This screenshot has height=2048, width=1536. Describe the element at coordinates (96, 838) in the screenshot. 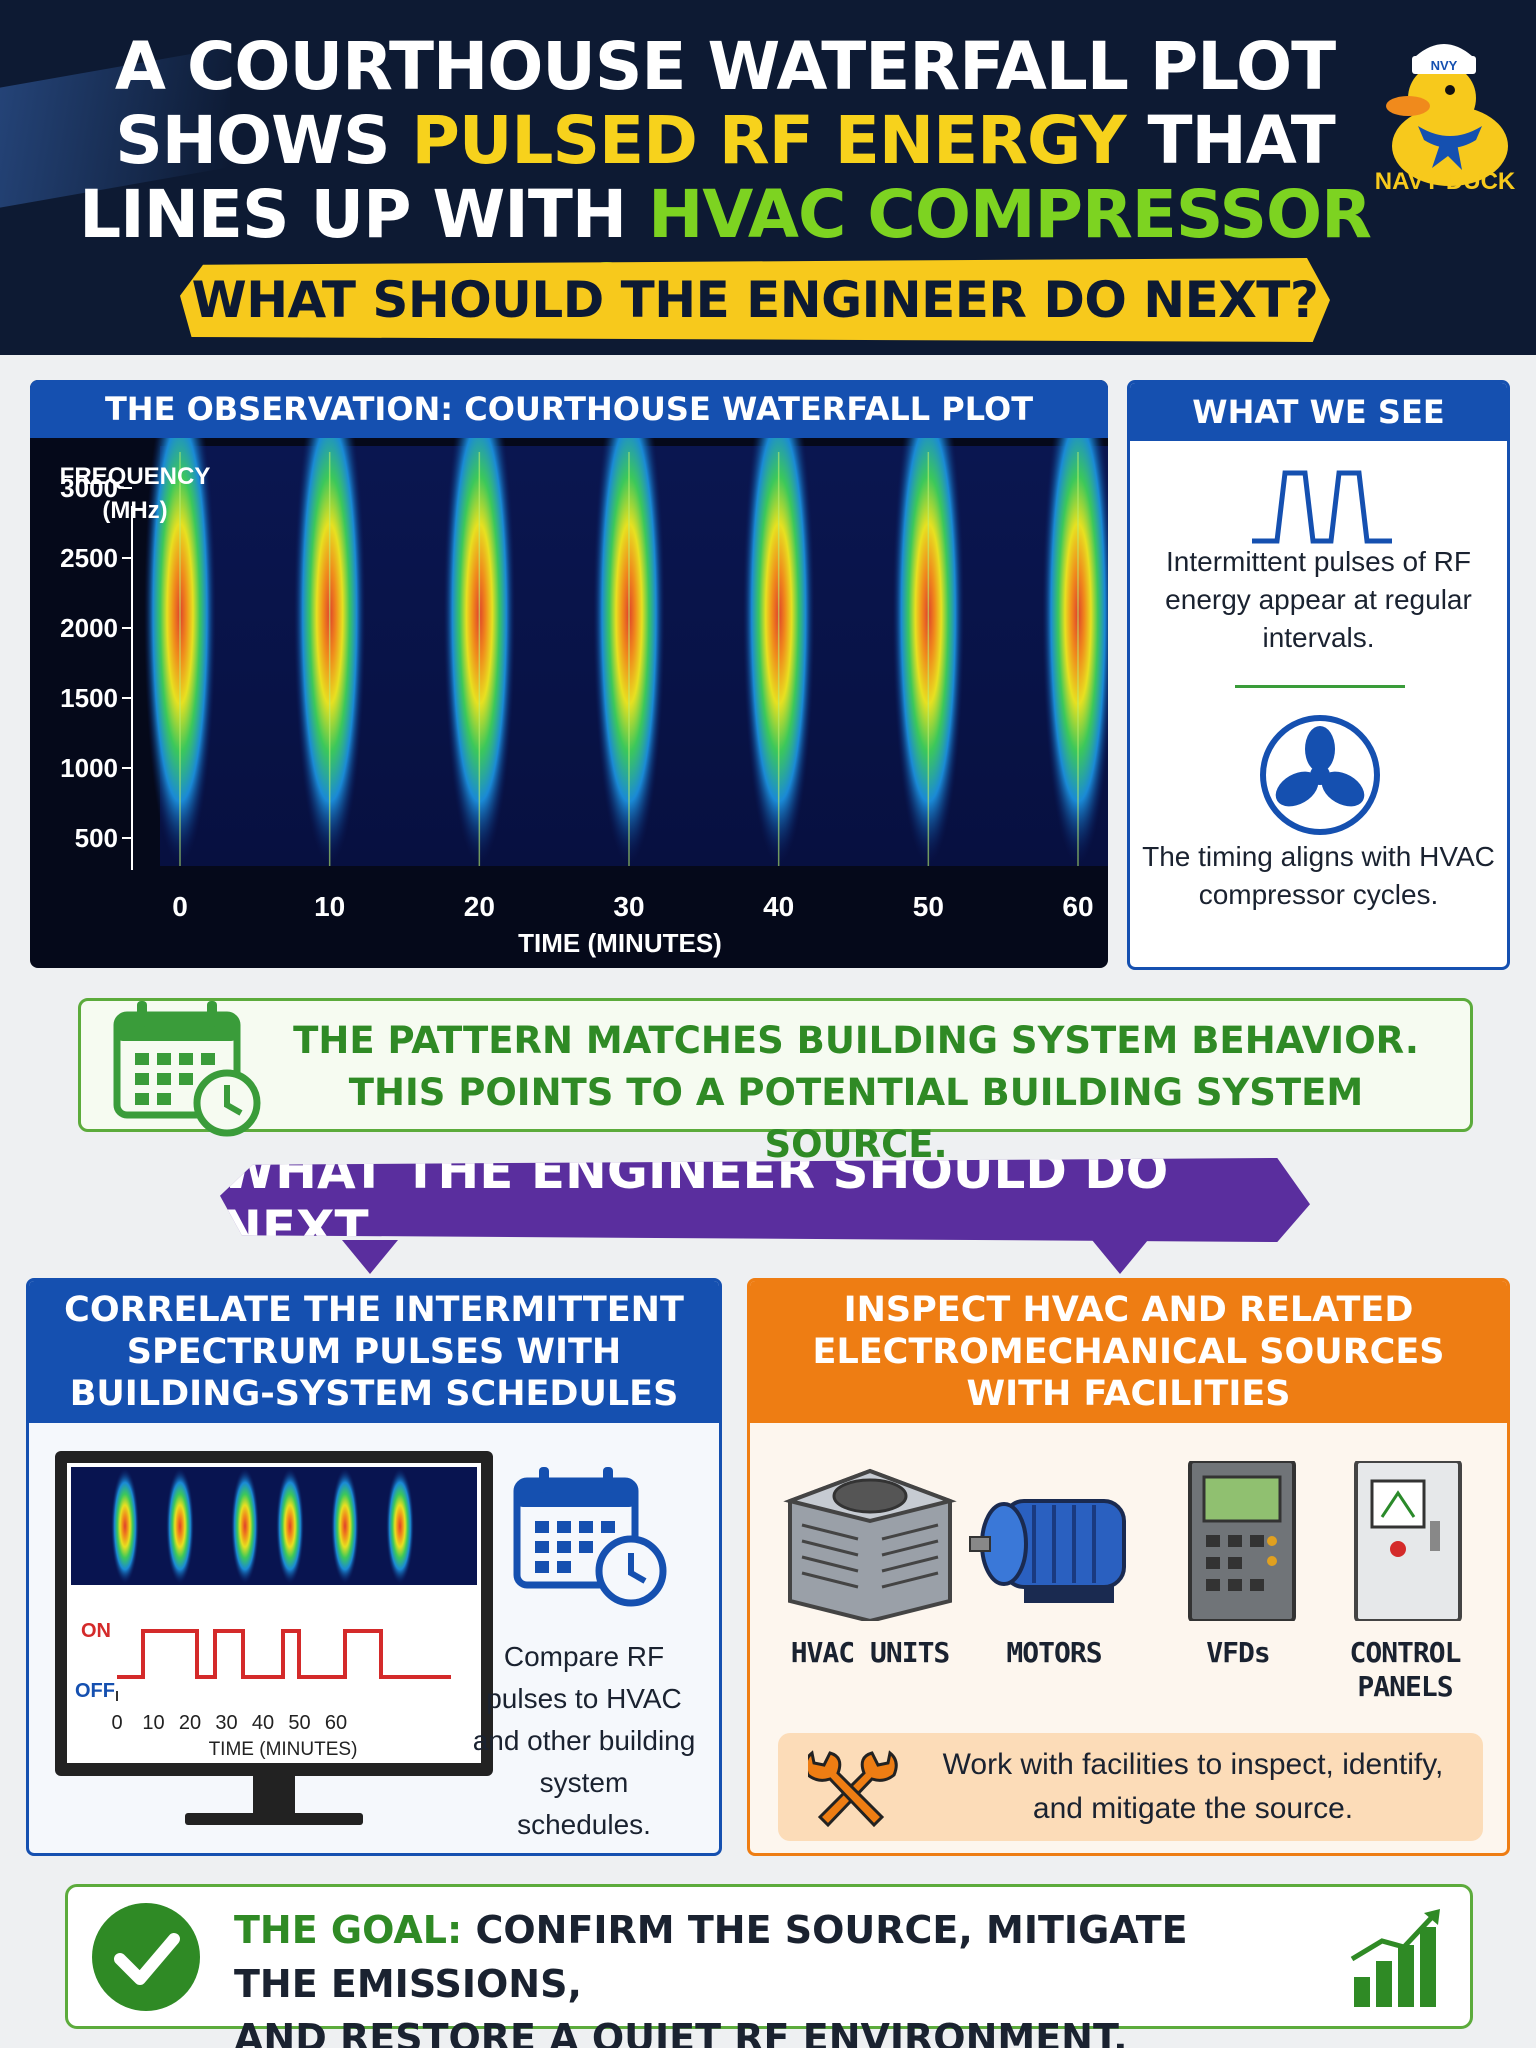

I see `y-tick-label: 500` at that location.